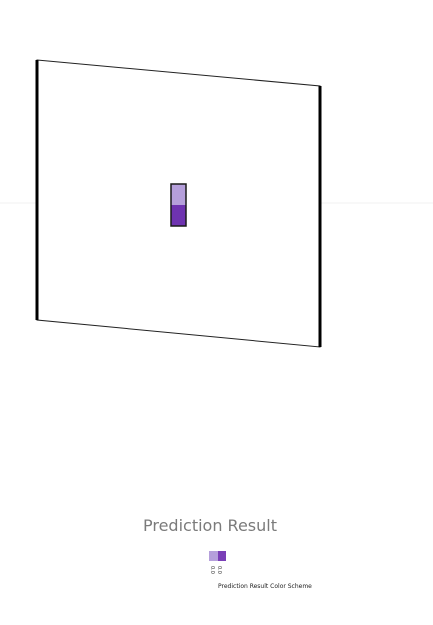 Image resolution: width=433 pixels, height=625 pixels. What do you see at coordinates (221, 556) in the screenshot?
I see `legend-swatch-high` at bounding box center [221, 556].